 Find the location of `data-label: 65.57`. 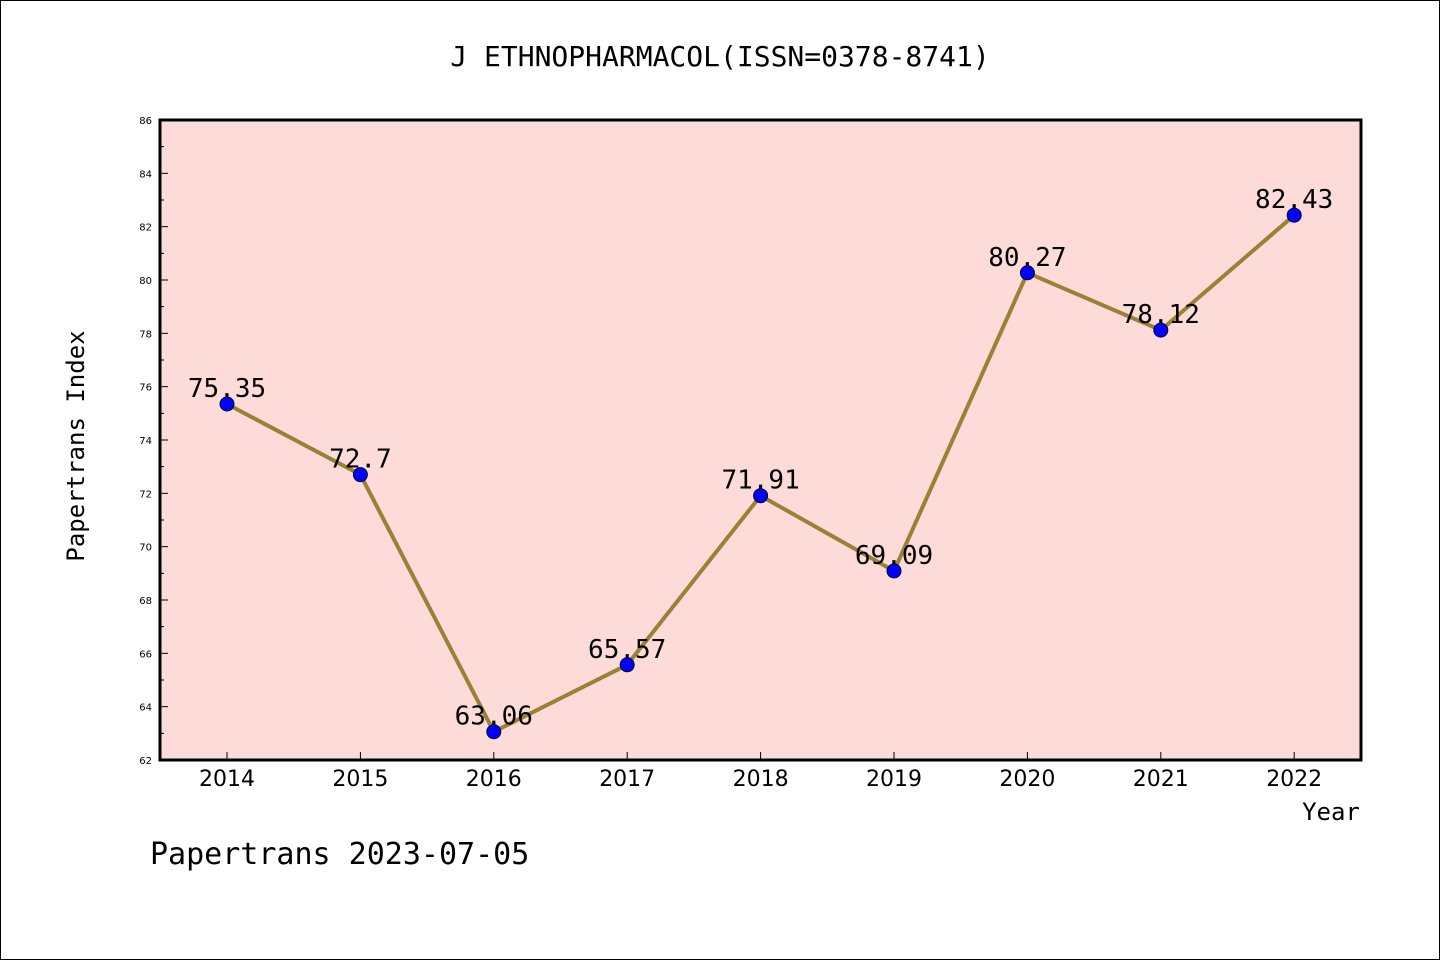

data-label: 65.57 is located at coordinates (627, 650).